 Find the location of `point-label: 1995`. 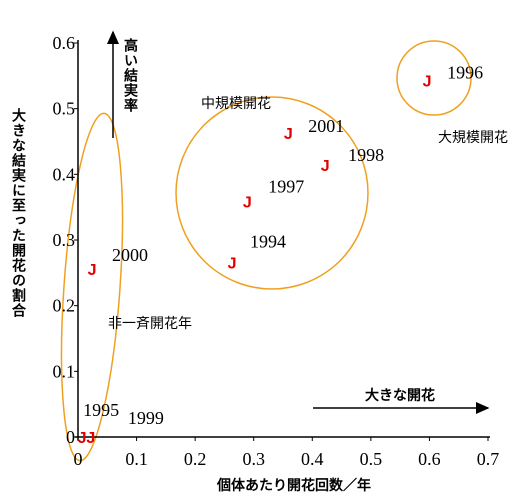

point-label: 1995 is located at coordinates (101, 410).